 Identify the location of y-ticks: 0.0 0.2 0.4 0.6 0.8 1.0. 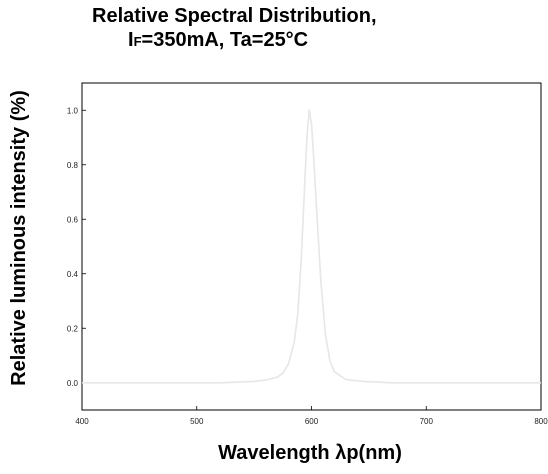
(76, 247).